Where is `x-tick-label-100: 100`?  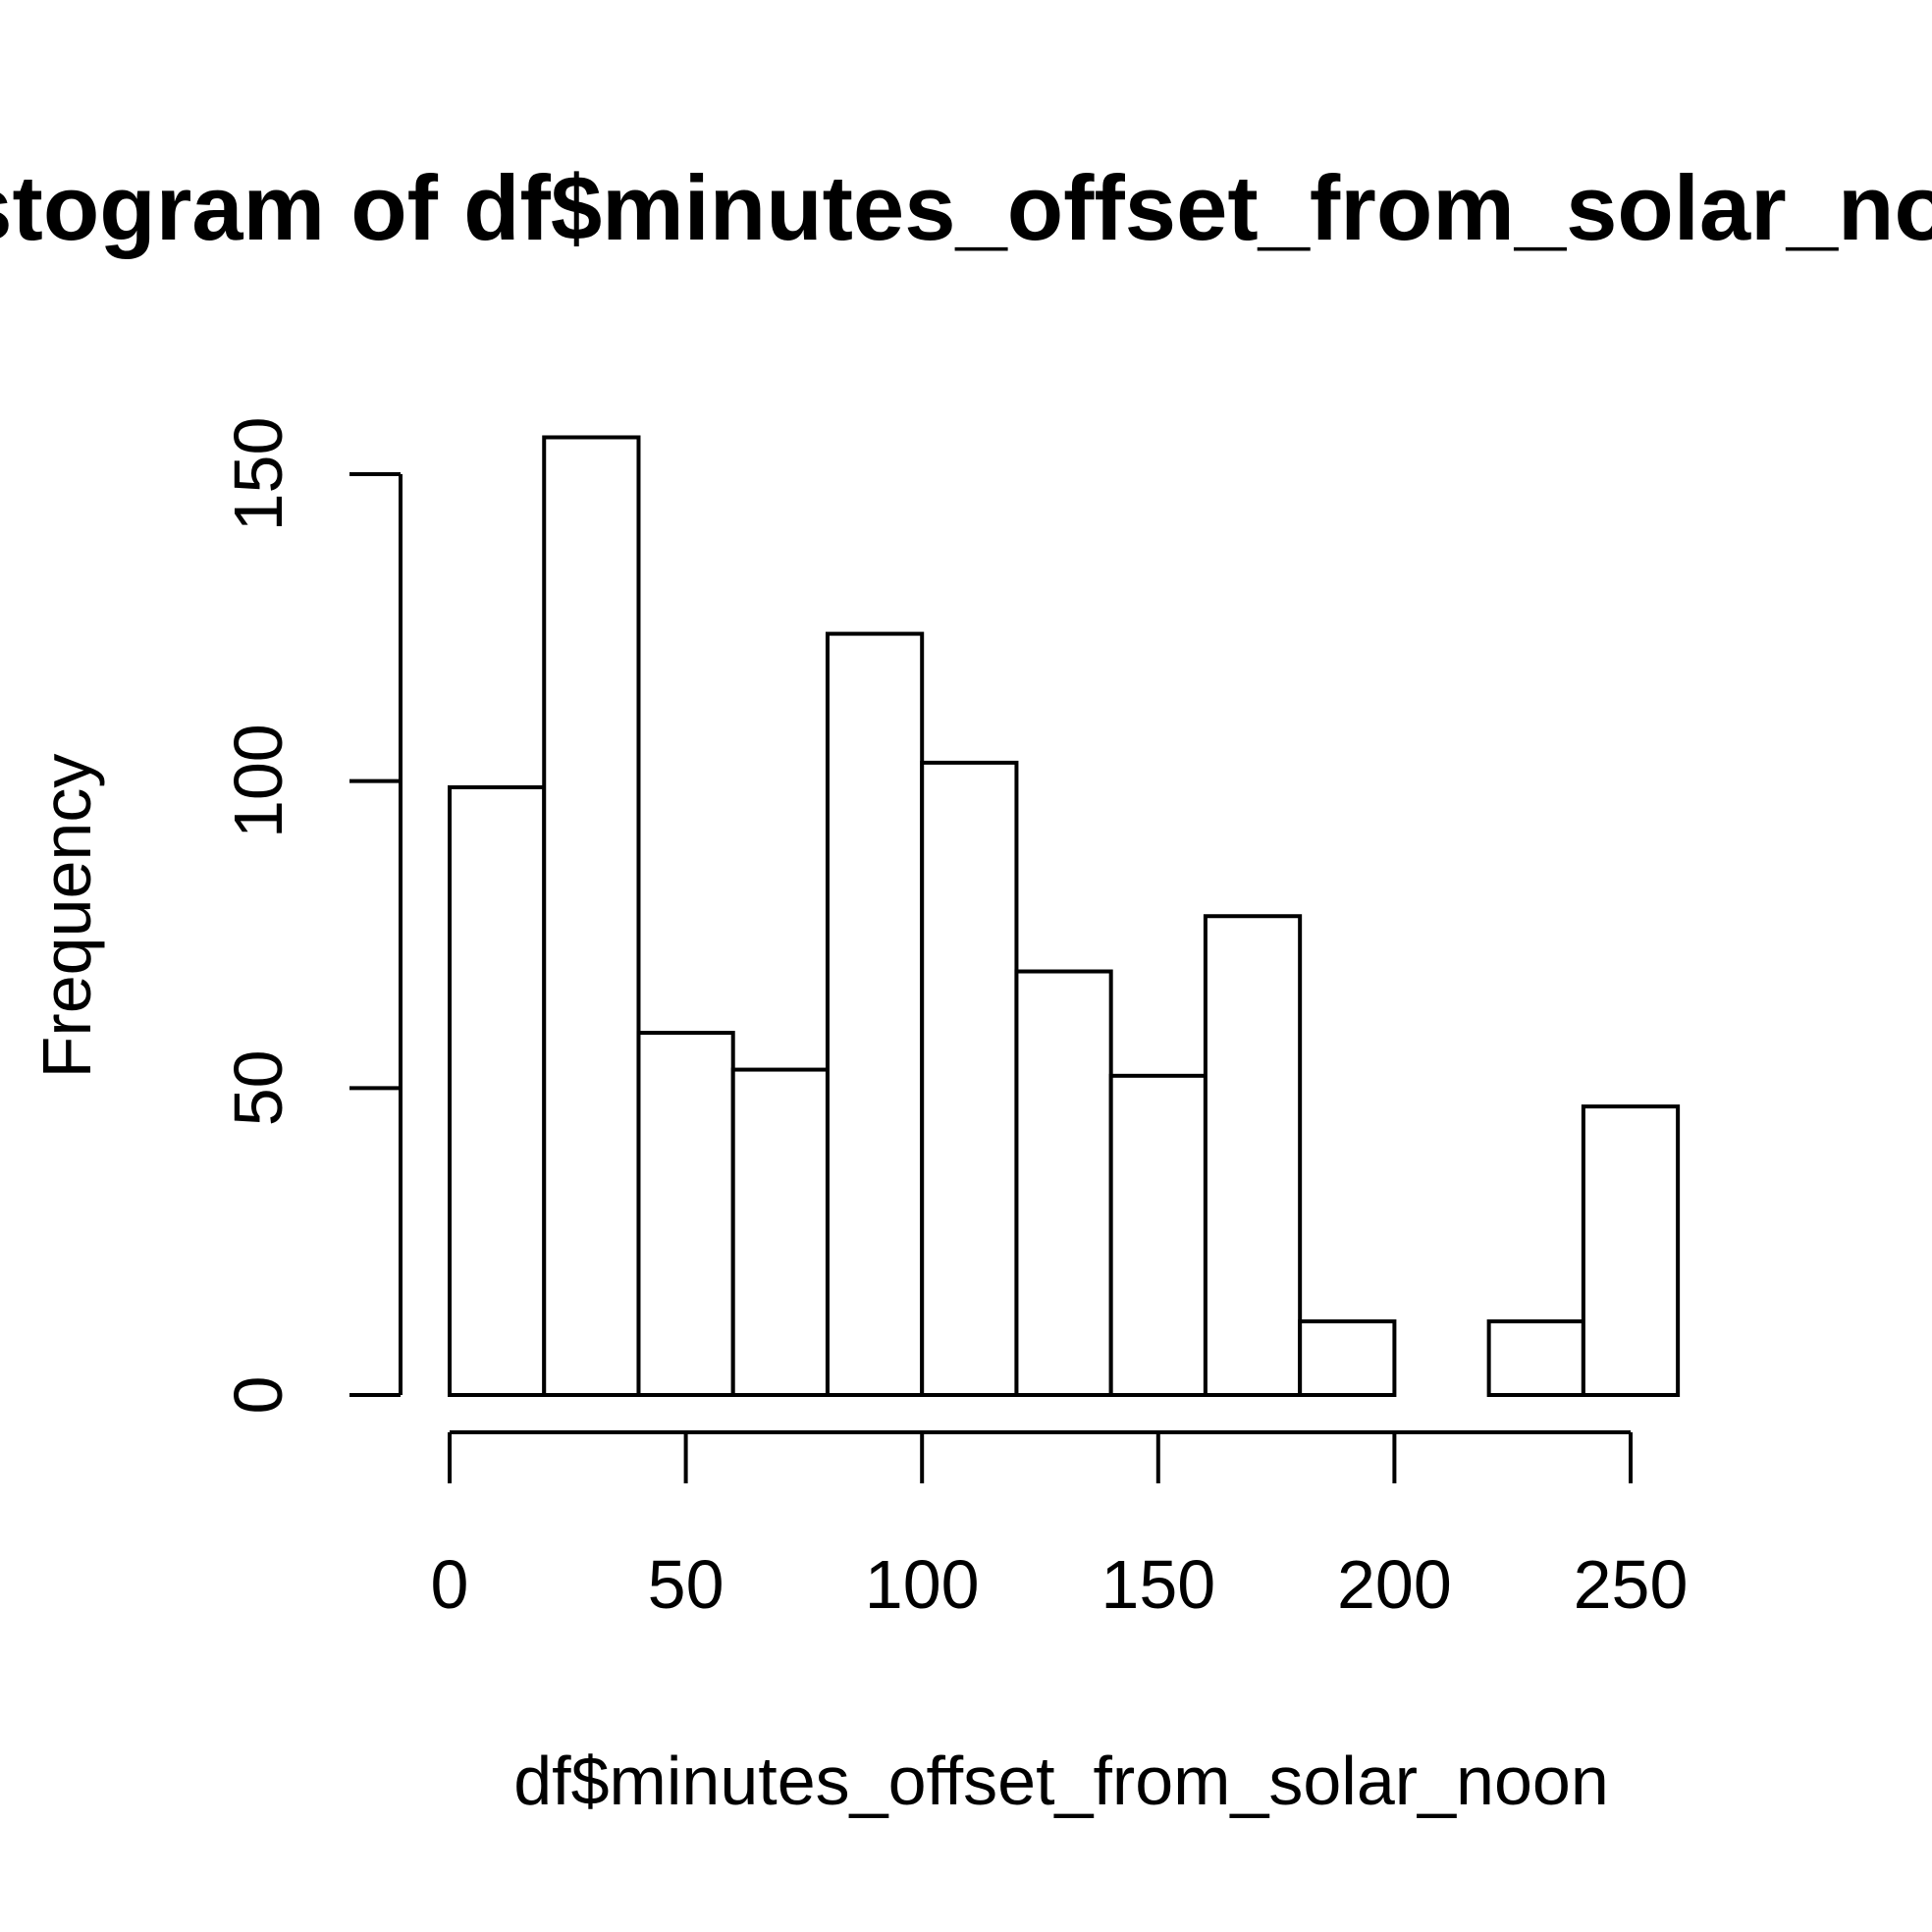
x-tick-label-100: 100 is located at coordinates (922, 1584).